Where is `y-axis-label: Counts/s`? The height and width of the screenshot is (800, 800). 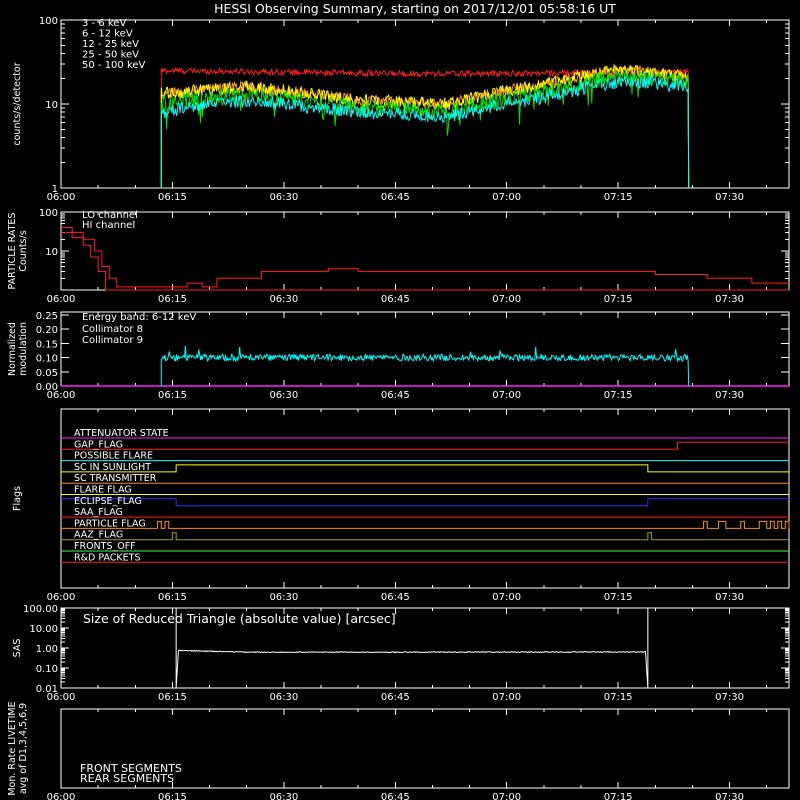
y-axis-label: Counts/s is located at coordinates (23, 250).